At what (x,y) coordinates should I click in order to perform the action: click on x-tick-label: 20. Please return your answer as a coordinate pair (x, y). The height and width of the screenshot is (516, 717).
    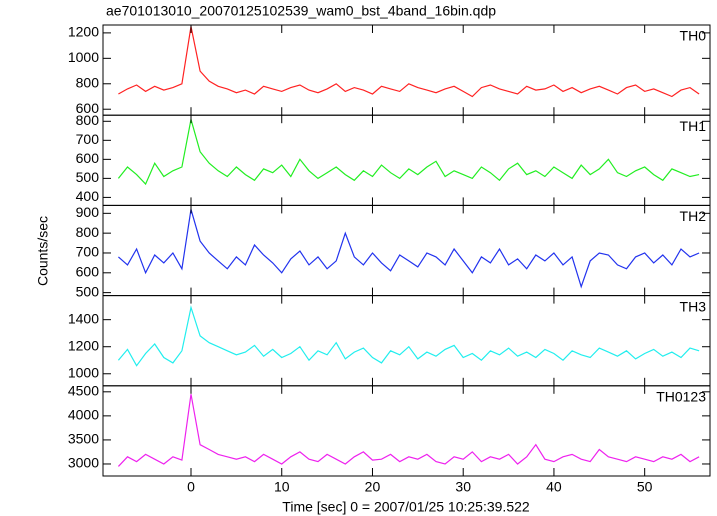
    Looking at the image, I should click on (373, 487).